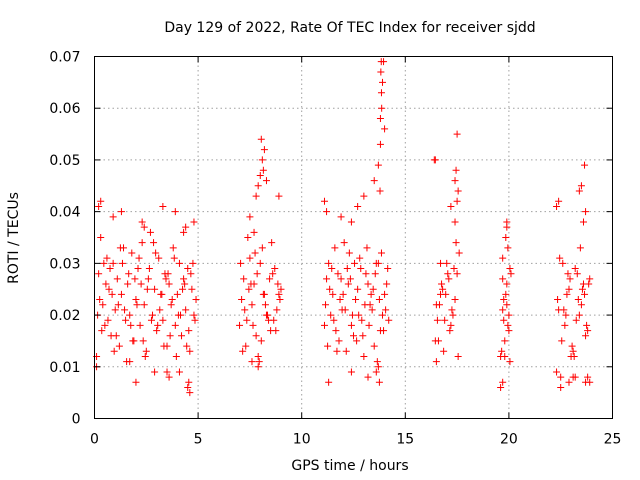  Describe the element at coordinates (64, 109) in the screenshot. I see `y-tick-label: 0.06` at that location.